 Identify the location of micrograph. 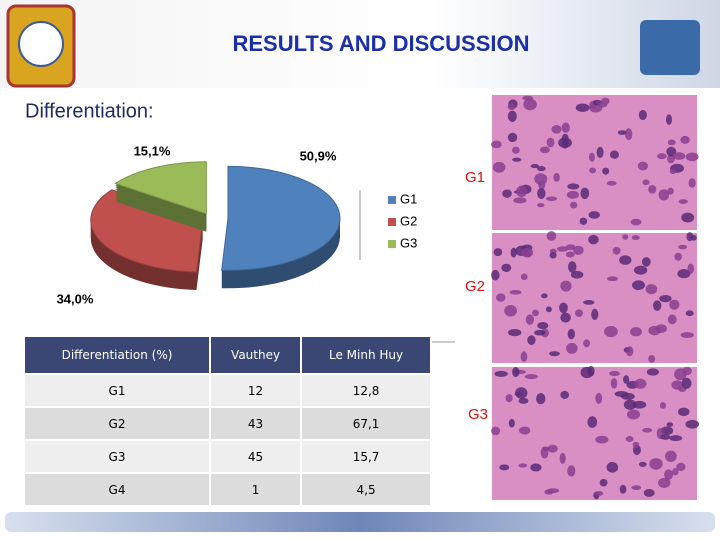
(594, 162).